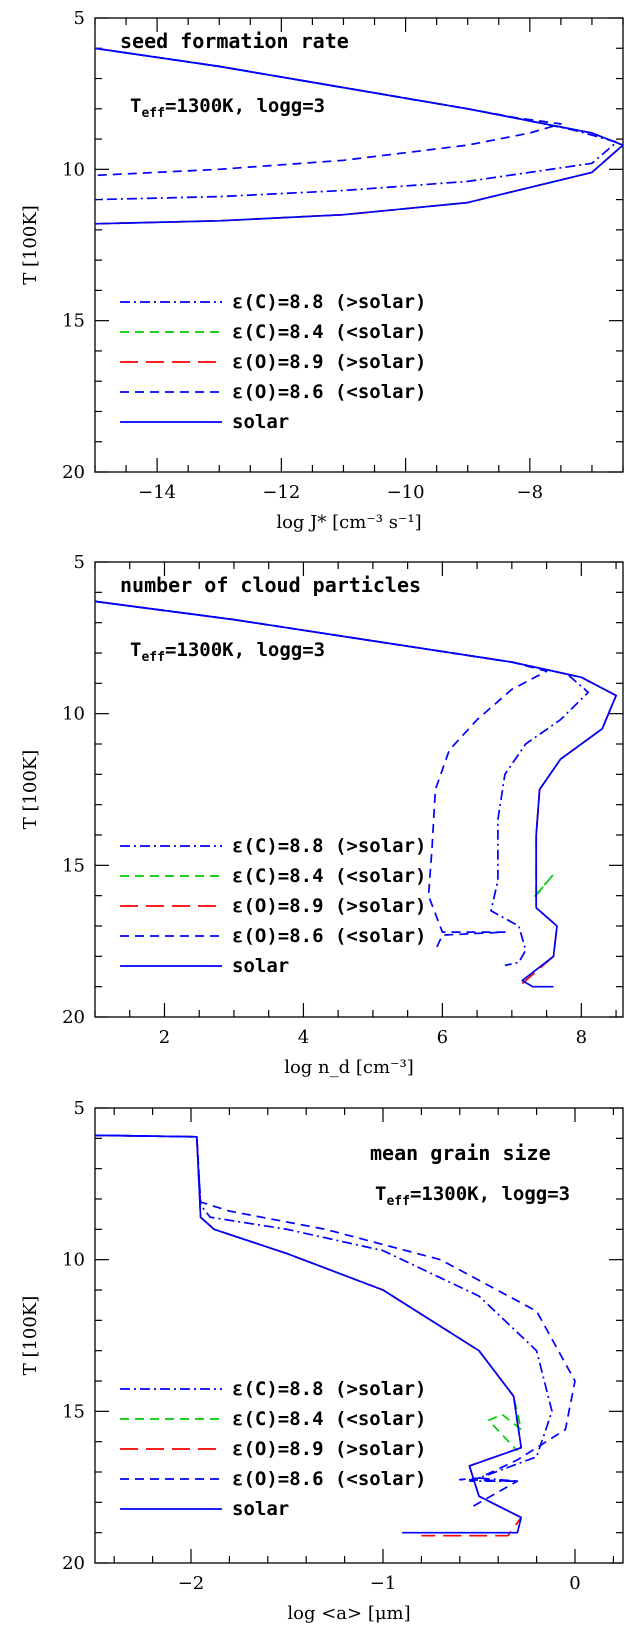  I want to click on x-tick-label: −10, so click(406, 492).